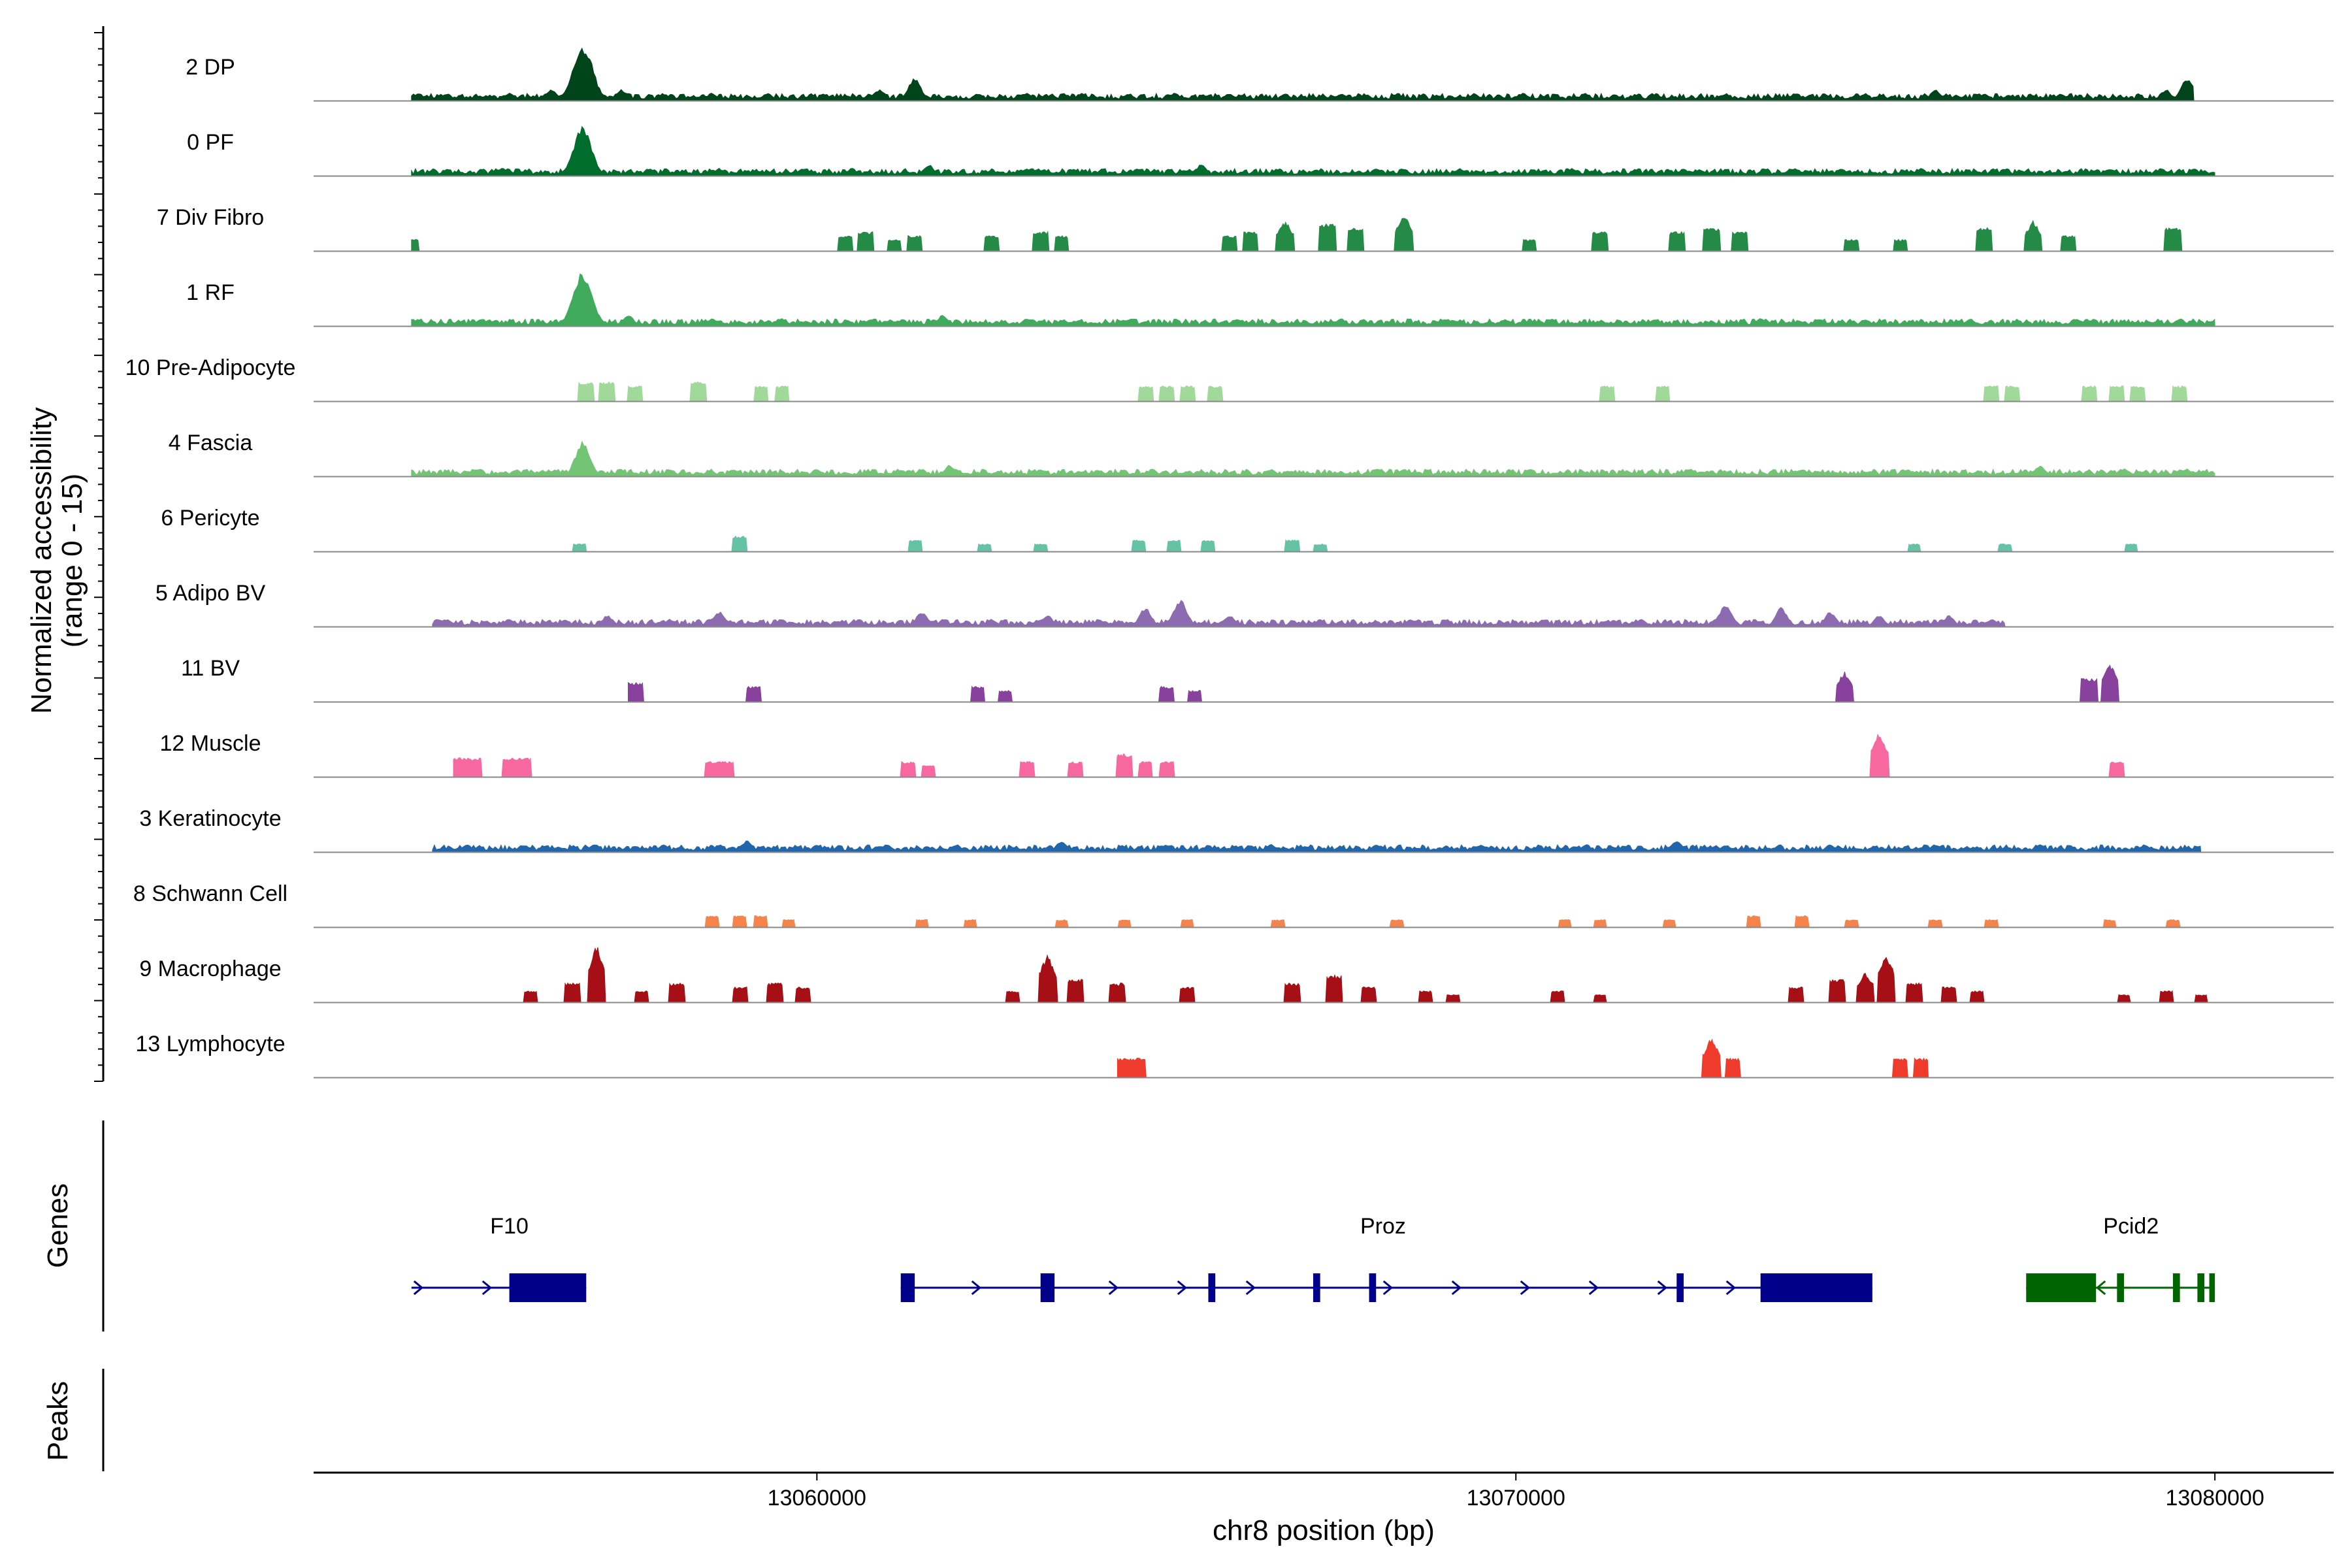  I want to click on track-5: 4 Fascia, so click(1251, 454).